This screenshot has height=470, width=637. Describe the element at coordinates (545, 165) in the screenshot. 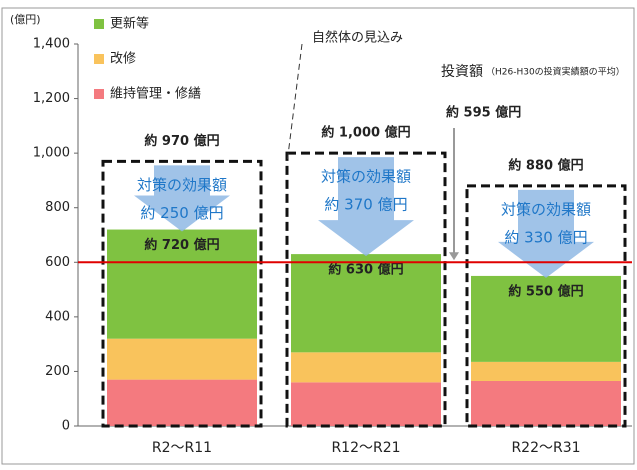

I see `projection-label: 約 880 億円` at that location.